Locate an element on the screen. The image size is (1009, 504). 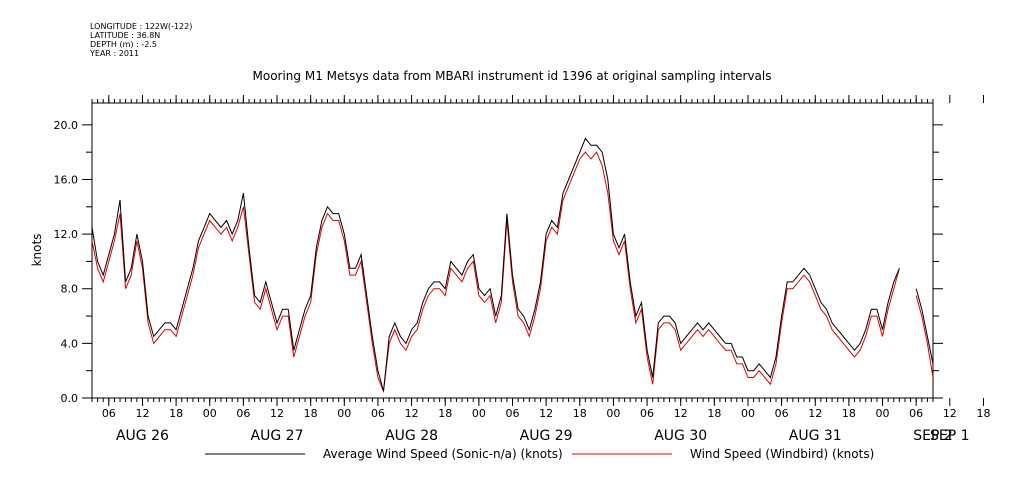
x-date-label: AUG 27 is located at coordinates (277, 436).